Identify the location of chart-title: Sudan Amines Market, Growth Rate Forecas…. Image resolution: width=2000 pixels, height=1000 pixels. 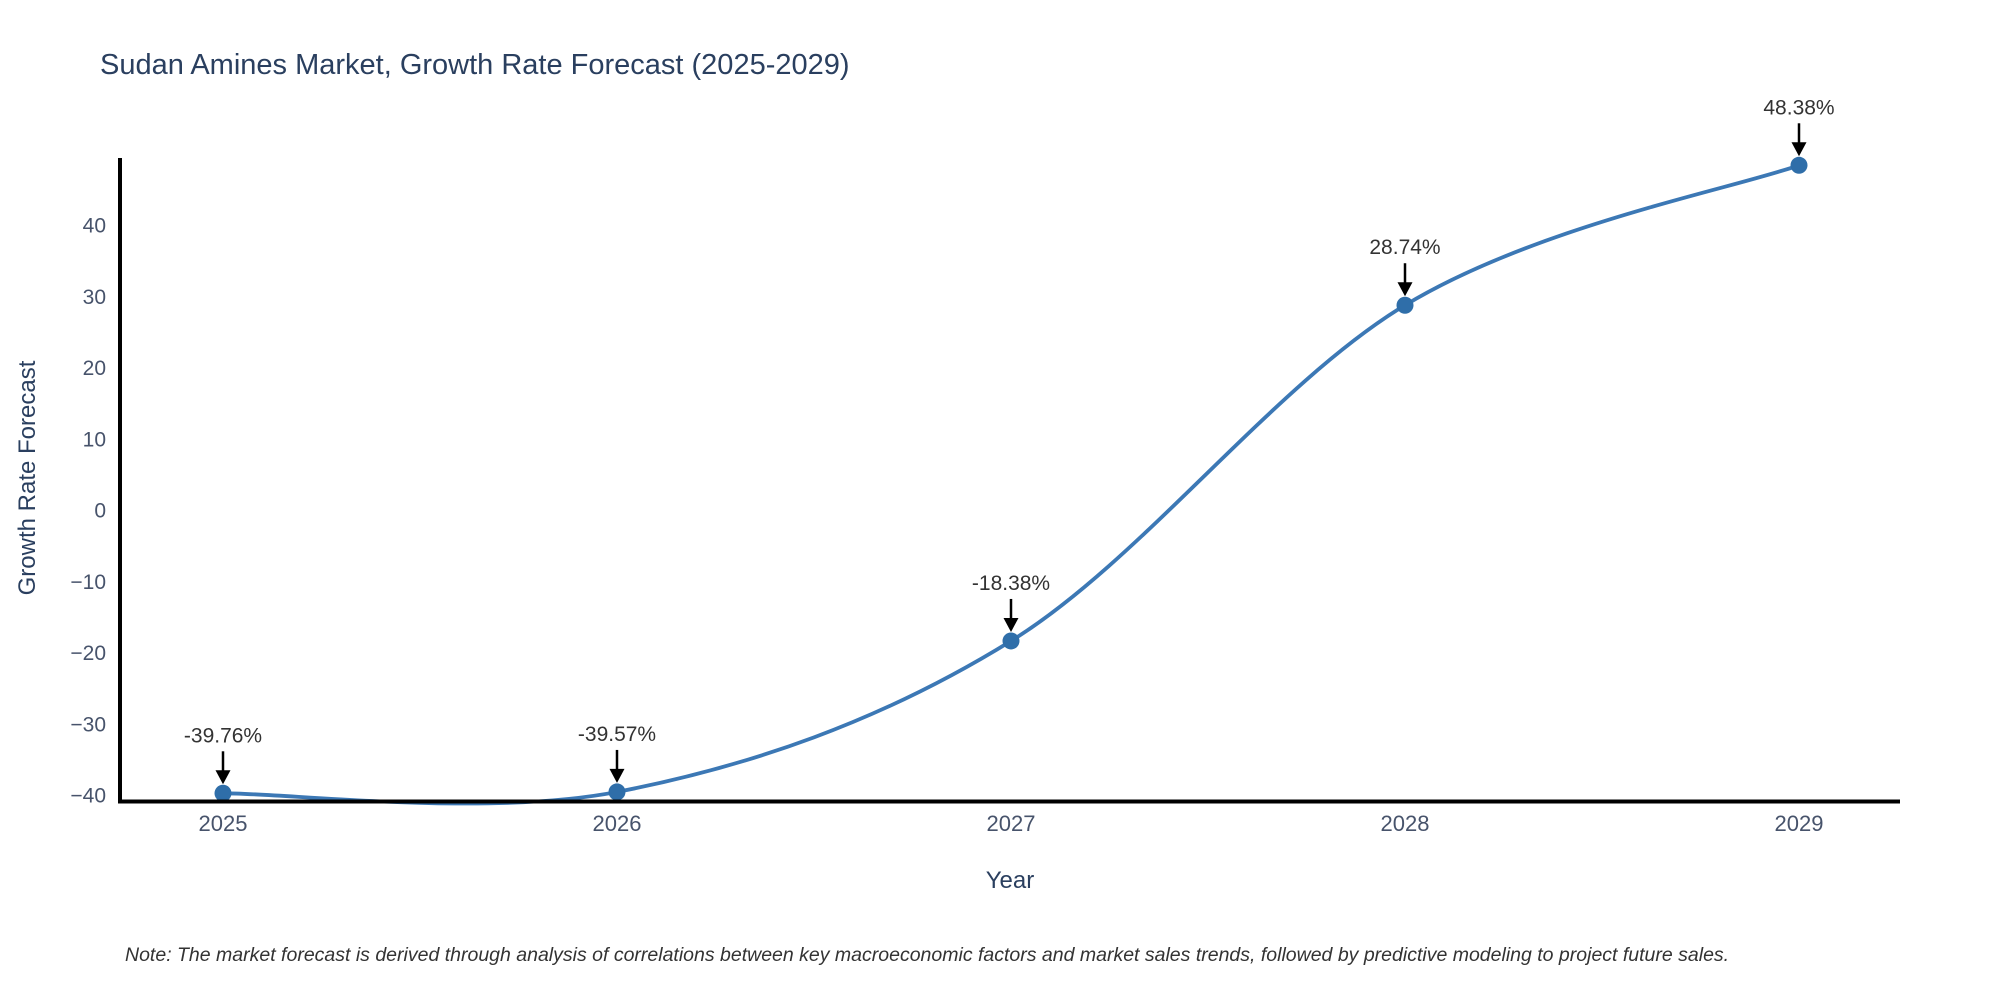
(475, 65).